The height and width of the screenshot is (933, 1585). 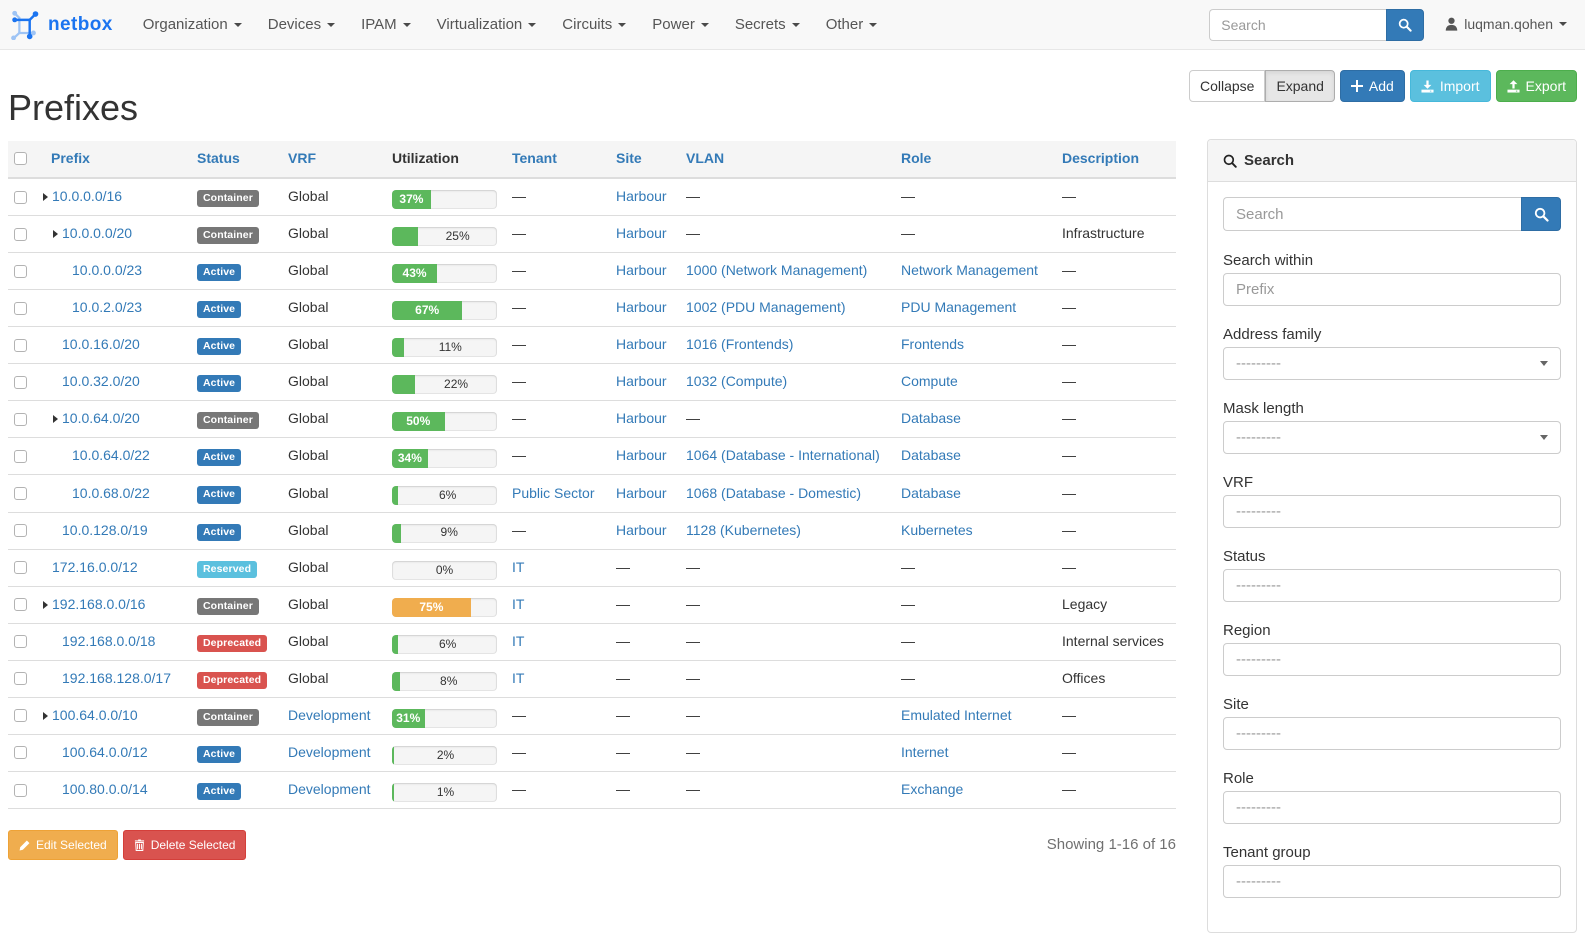 I want to click on prefix-link: 10.0.16.0/20, so click(x=101, y=344).